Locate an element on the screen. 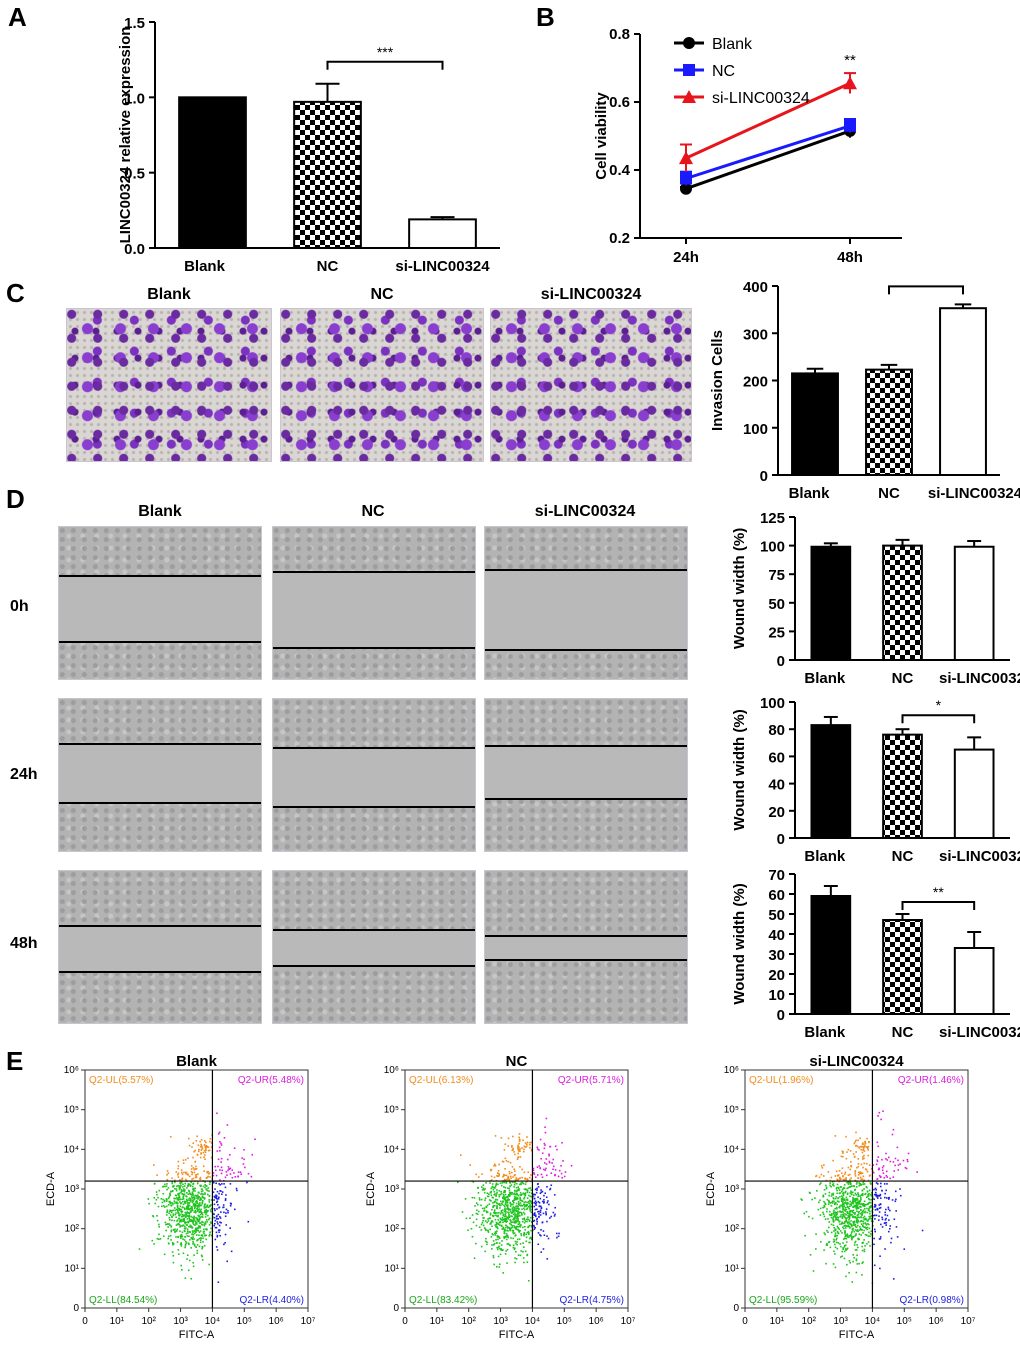  y-tick-label: 10 is located at coordinates (776, 995).